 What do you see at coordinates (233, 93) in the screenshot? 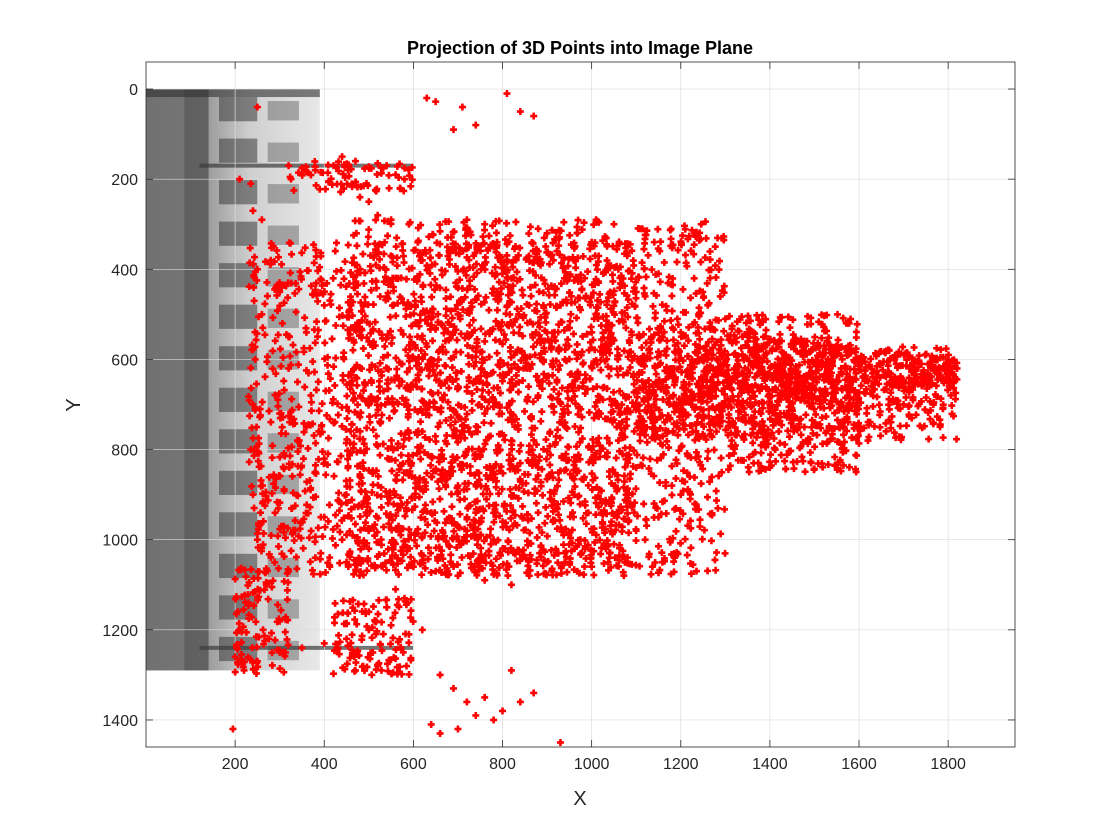
I see `facade-cornice` at bounding box center [233, 93].